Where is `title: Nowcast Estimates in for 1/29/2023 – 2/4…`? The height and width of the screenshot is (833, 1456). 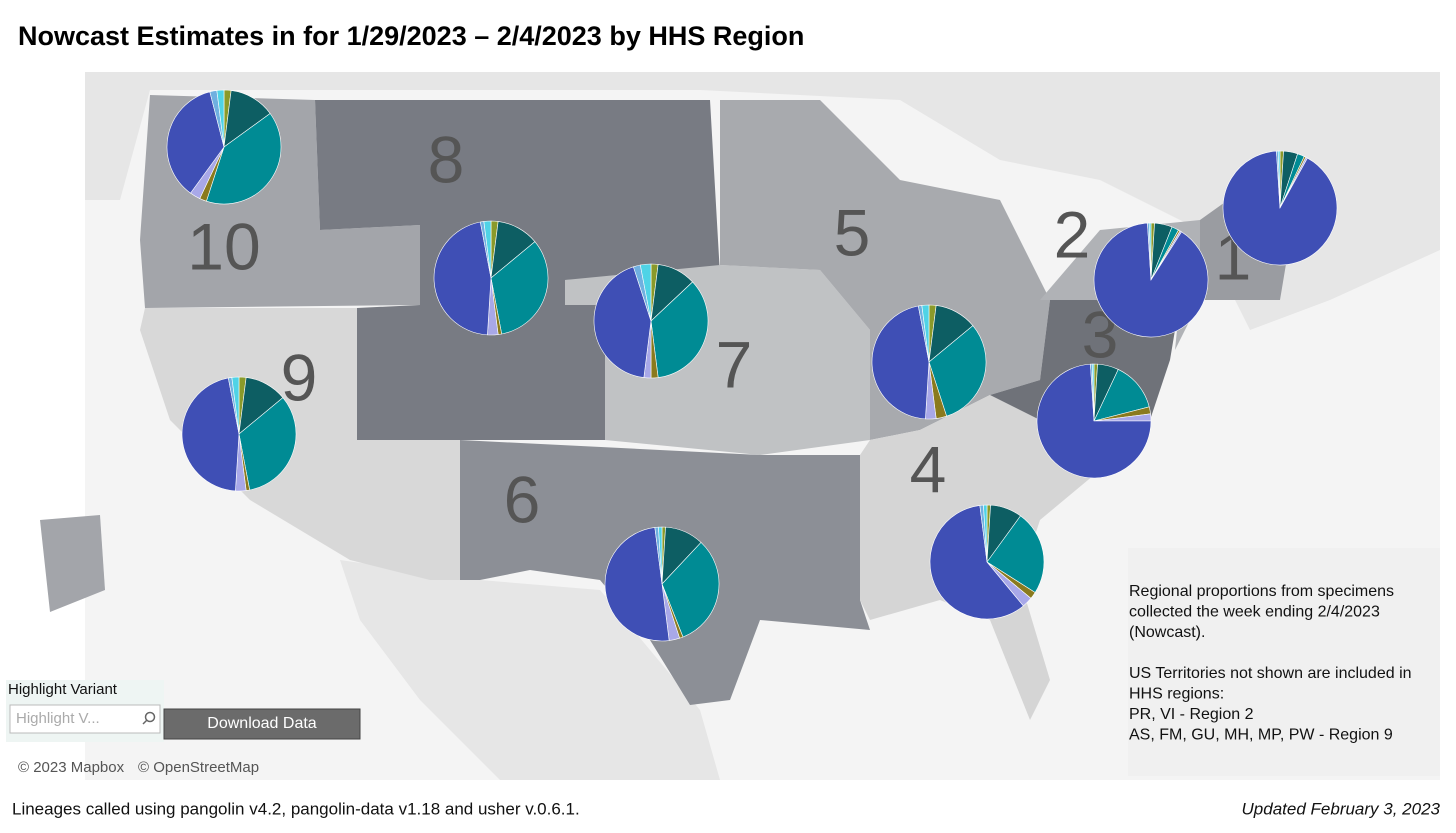 title: Nowcast Estimates in for 1/29/2023 – 2/4… is located at coordinates (411, 36).